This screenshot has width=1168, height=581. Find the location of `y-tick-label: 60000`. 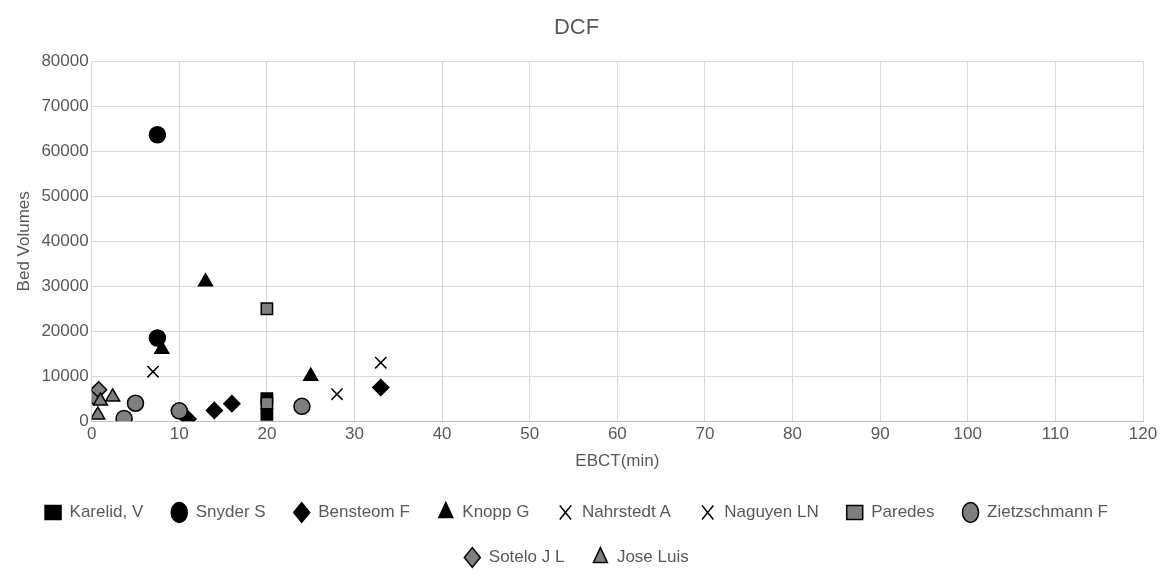

y-tick-label: 60000 is located at coordinates (65, 151).